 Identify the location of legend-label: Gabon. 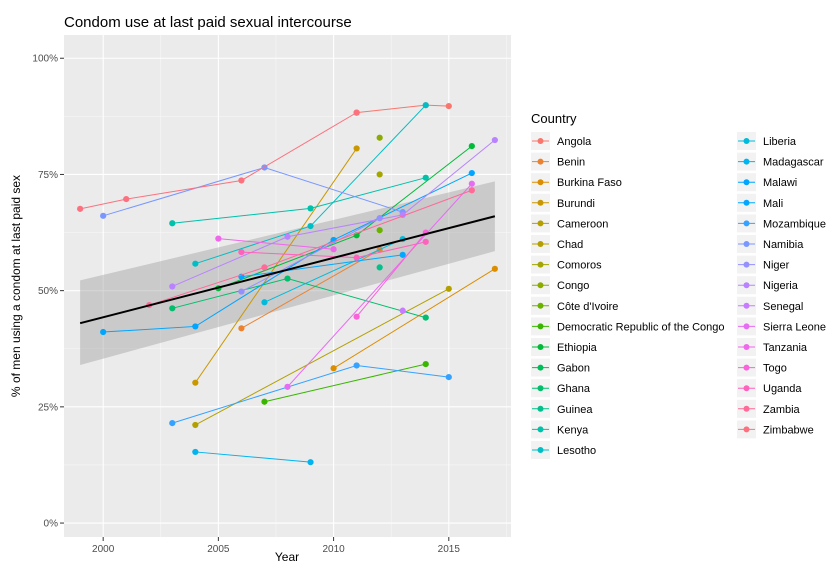
(573, 369).